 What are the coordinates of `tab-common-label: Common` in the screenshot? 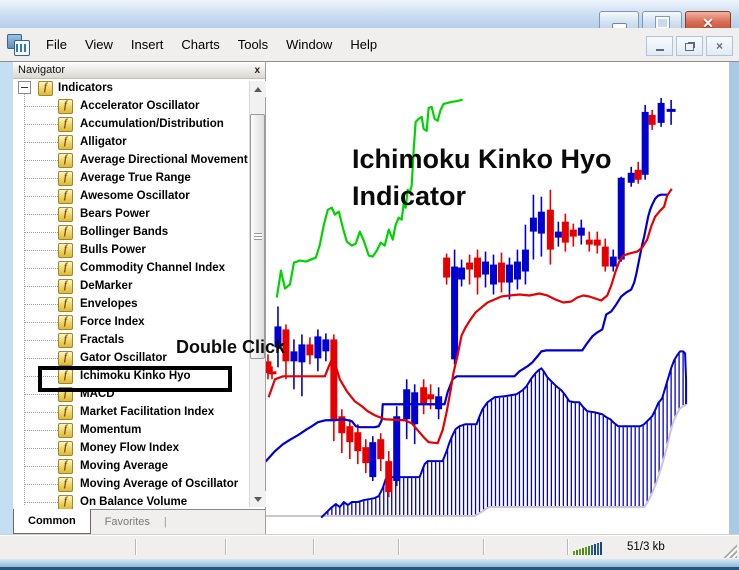 It's located at (52, 521).